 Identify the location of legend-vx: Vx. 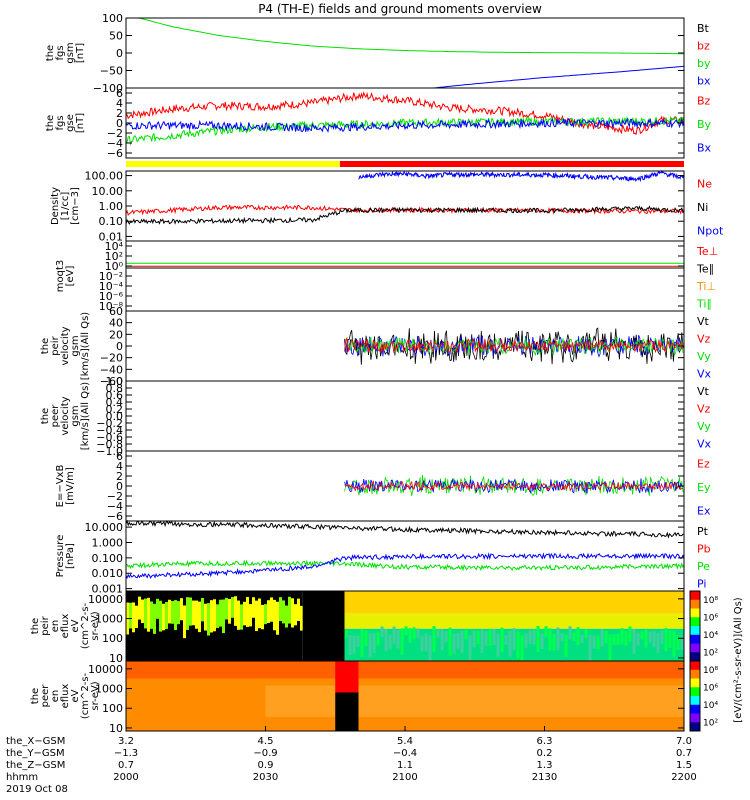
(704, 373).